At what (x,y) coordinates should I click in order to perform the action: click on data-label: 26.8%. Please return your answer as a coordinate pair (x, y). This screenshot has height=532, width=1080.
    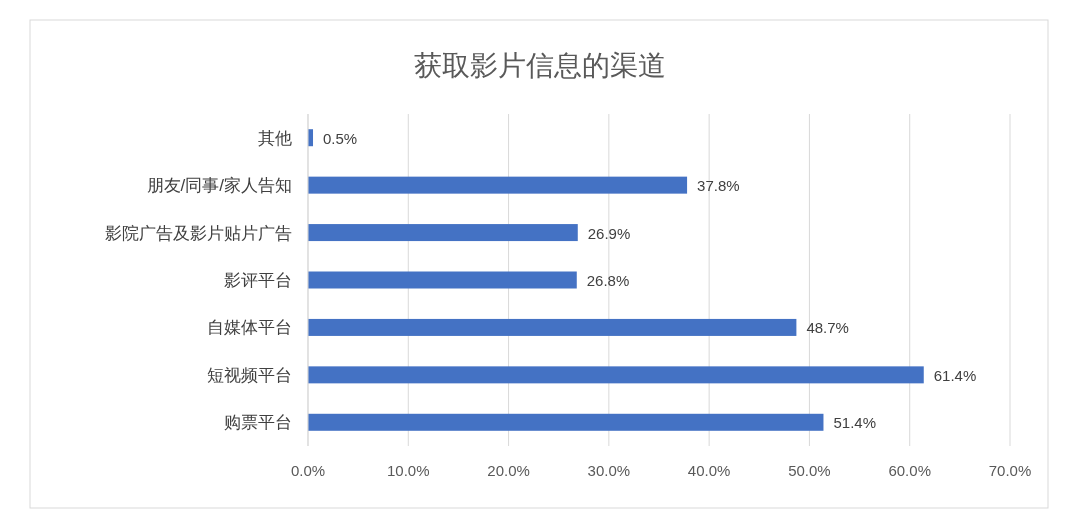
    Looking at the image, I should click on (608, 280).